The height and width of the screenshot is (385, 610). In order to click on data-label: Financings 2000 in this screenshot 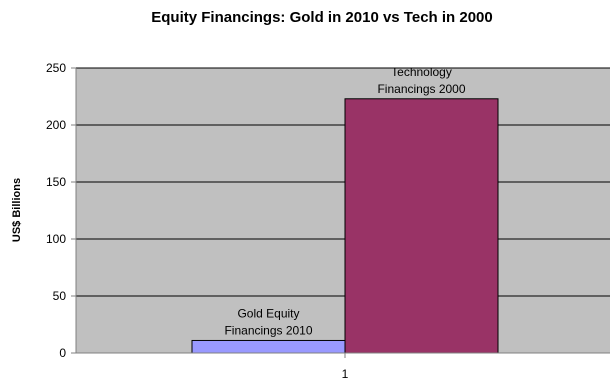, I will do `click(421, 89)`.